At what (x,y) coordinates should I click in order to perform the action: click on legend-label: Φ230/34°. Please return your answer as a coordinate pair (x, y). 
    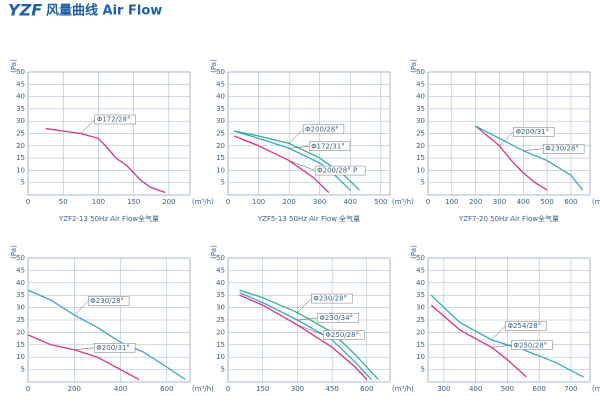
    Looking at the image, I should click on (336, 318).